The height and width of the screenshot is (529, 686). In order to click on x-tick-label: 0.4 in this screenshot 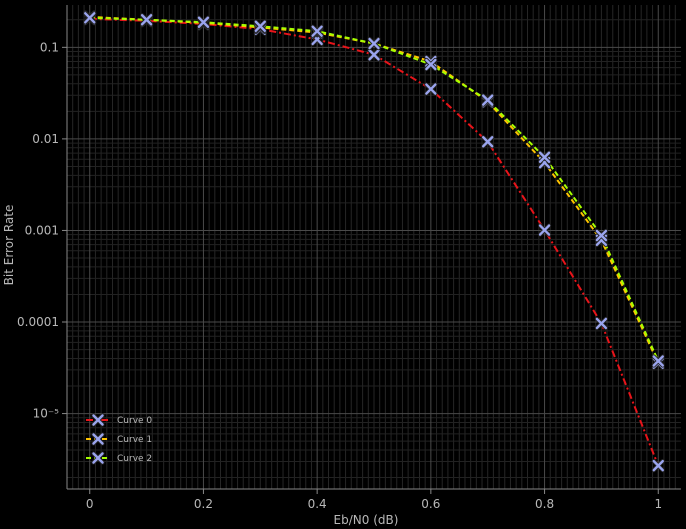, I will do `click(317, 504)`.